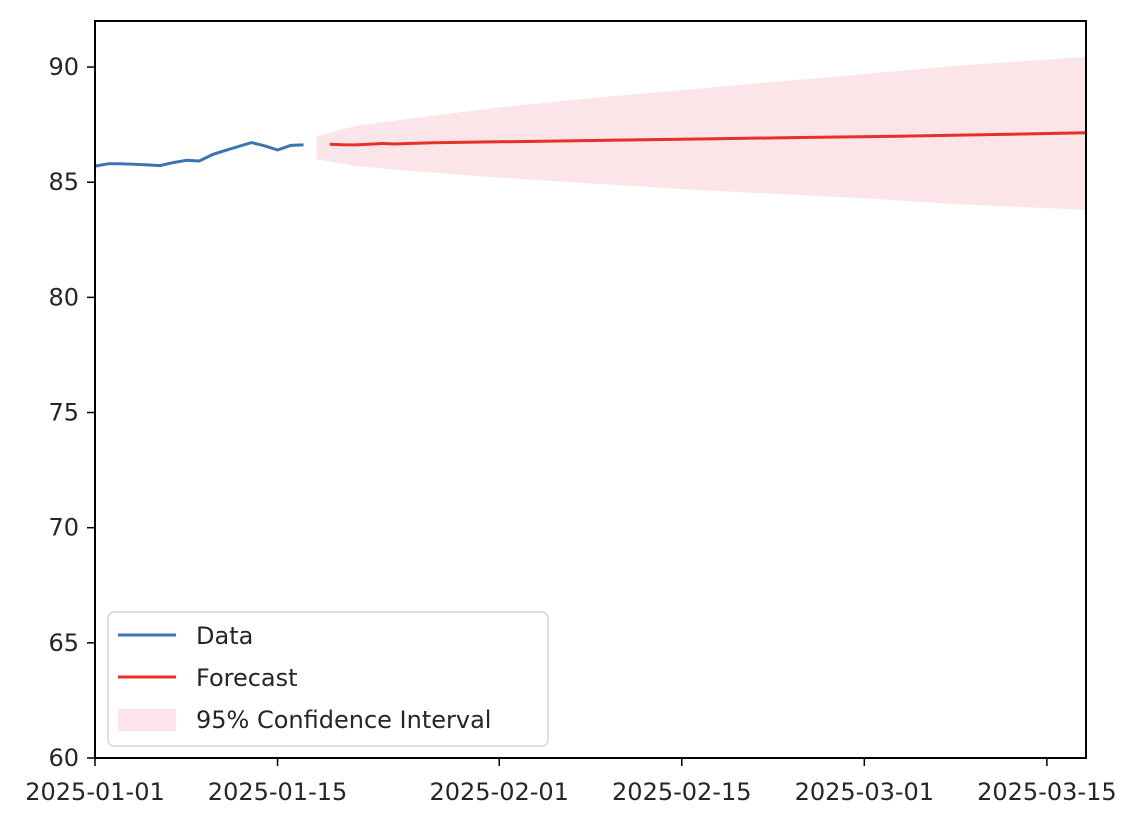  I want to click on legend: Data Forecast 95% Confidence Interval, so click(328, 679).